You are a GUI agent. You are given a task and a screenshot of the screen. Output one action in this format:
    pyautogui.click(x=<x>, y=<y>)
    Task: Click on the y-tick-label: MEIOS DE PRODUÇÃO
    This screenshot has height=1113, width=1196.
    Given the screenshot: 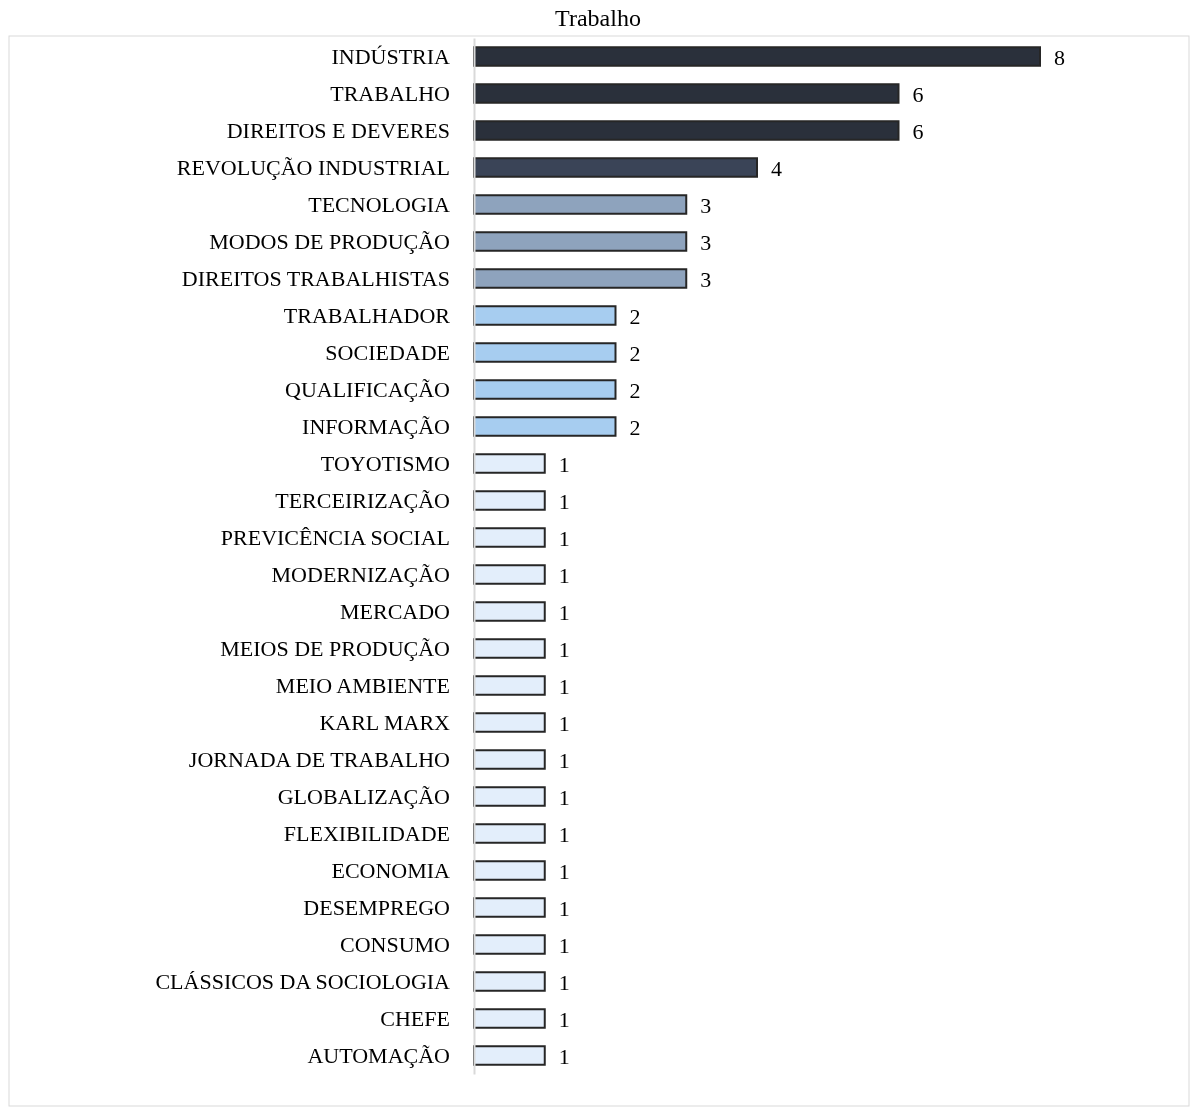 What is the action you would take?
    pyautogui.click(x=335, y=648)
    